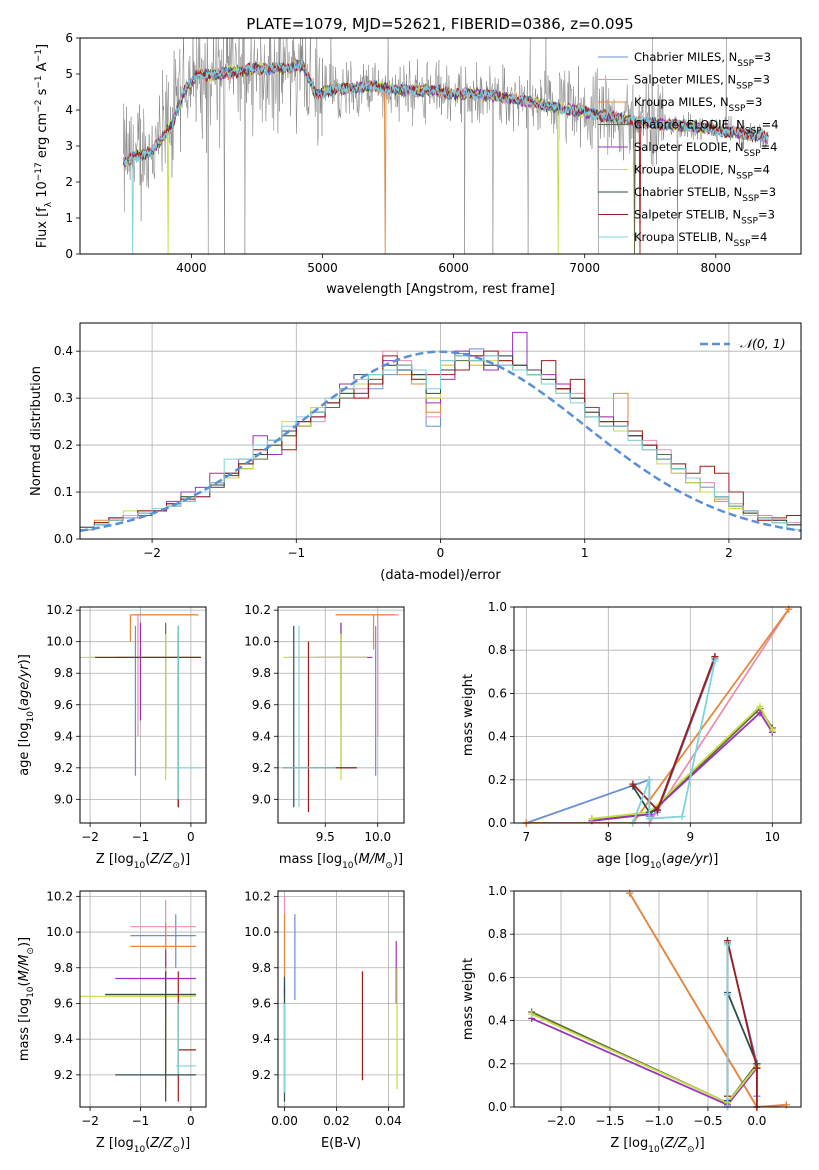 This screenshot has height=1170, width=819. Describe the element at coordinates (689, 125) in the screenshot. I see `label-part: Chabrier ELODIE, N` at that location.